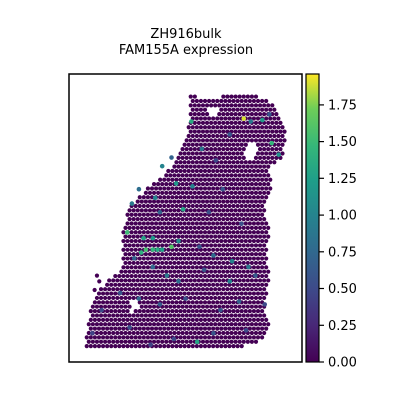  Describe the element at coordinates (342, 252) in the screenshot. I see `colorbar-tick-label: 0.75` at that location.